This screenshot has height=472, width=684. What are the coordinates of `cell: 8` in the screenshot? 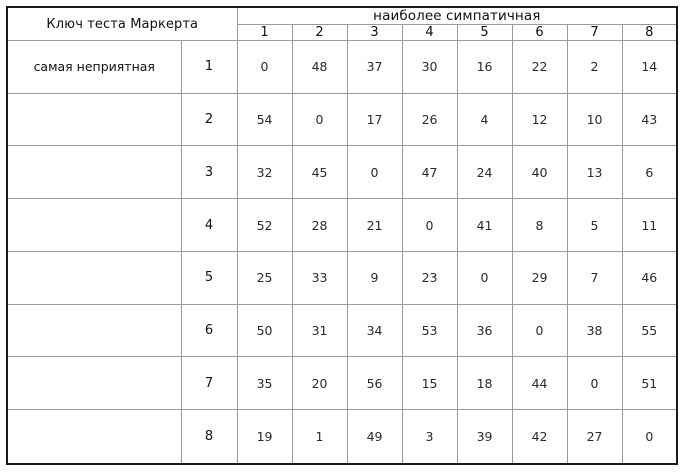 It's located at (539, 225).